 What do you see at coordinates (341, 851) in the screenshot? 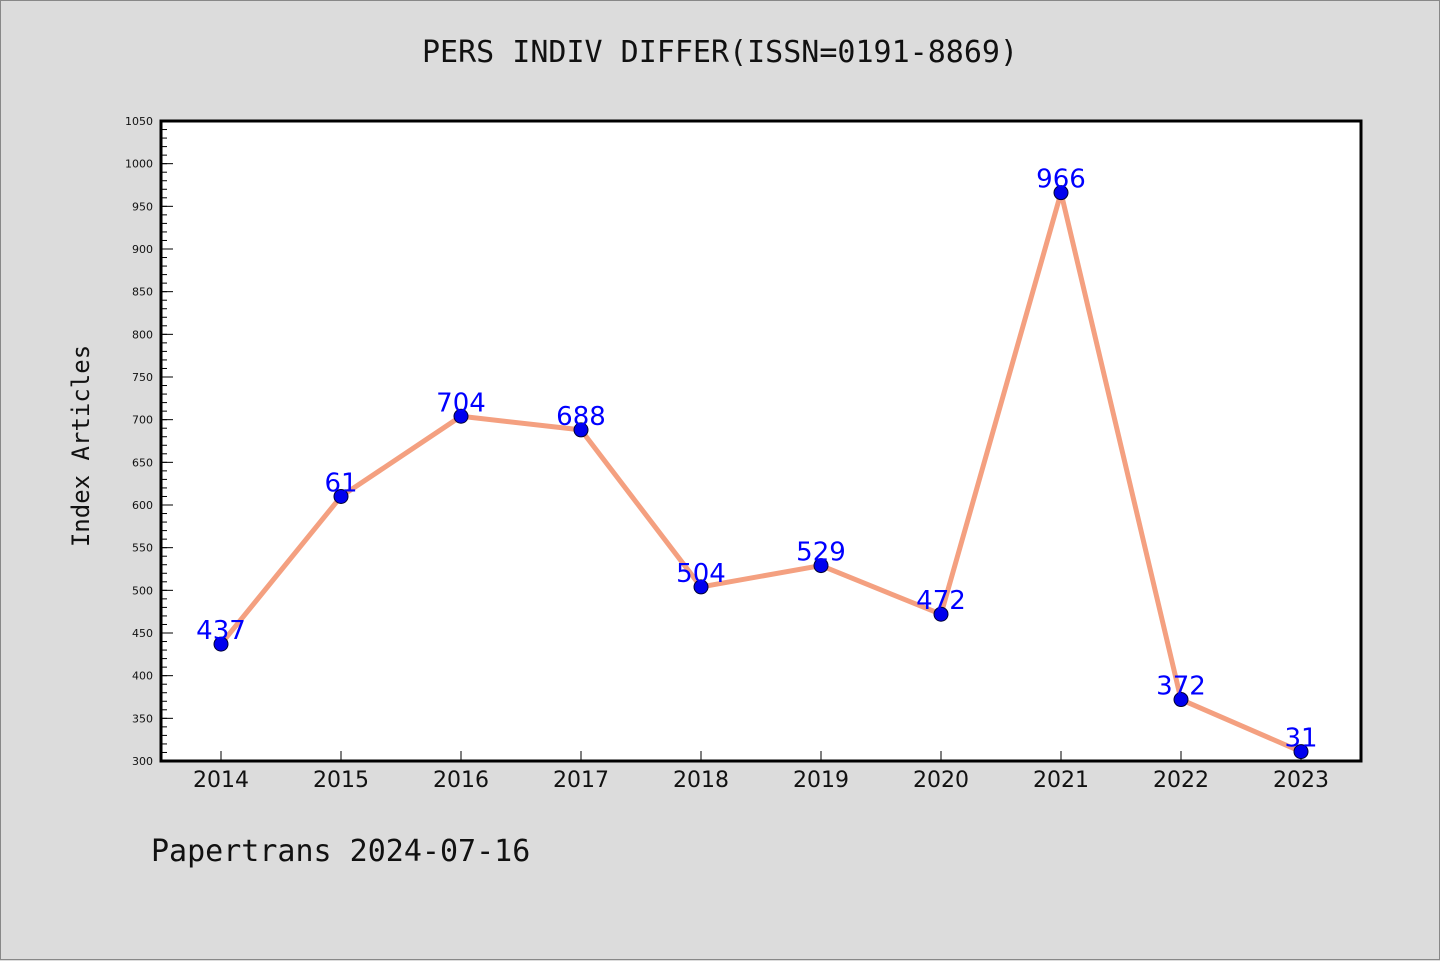
I see `footer-text: Papertrans 2024-07-16` at bounding box center [341, 851].